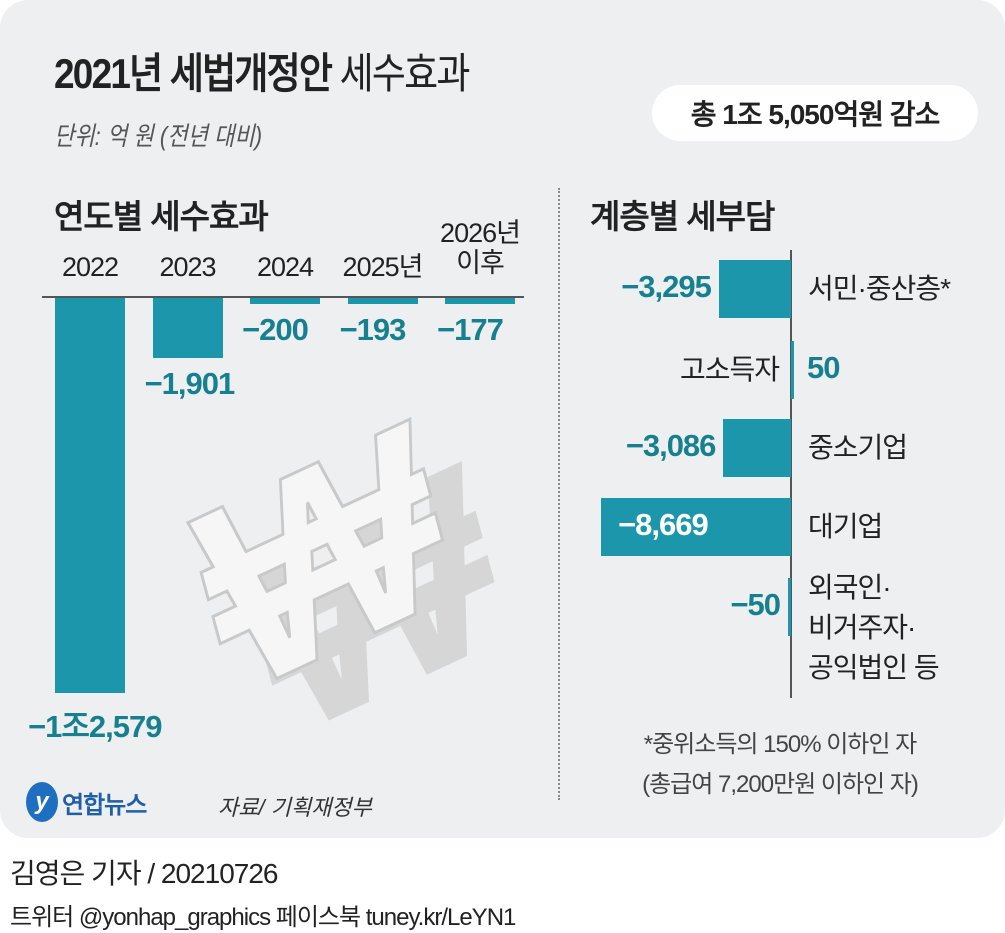 The height and width of the screenshot is (933, 1005). Describe the element at coordinates (559, 494) in the screenshot. I see `divider` at that location.